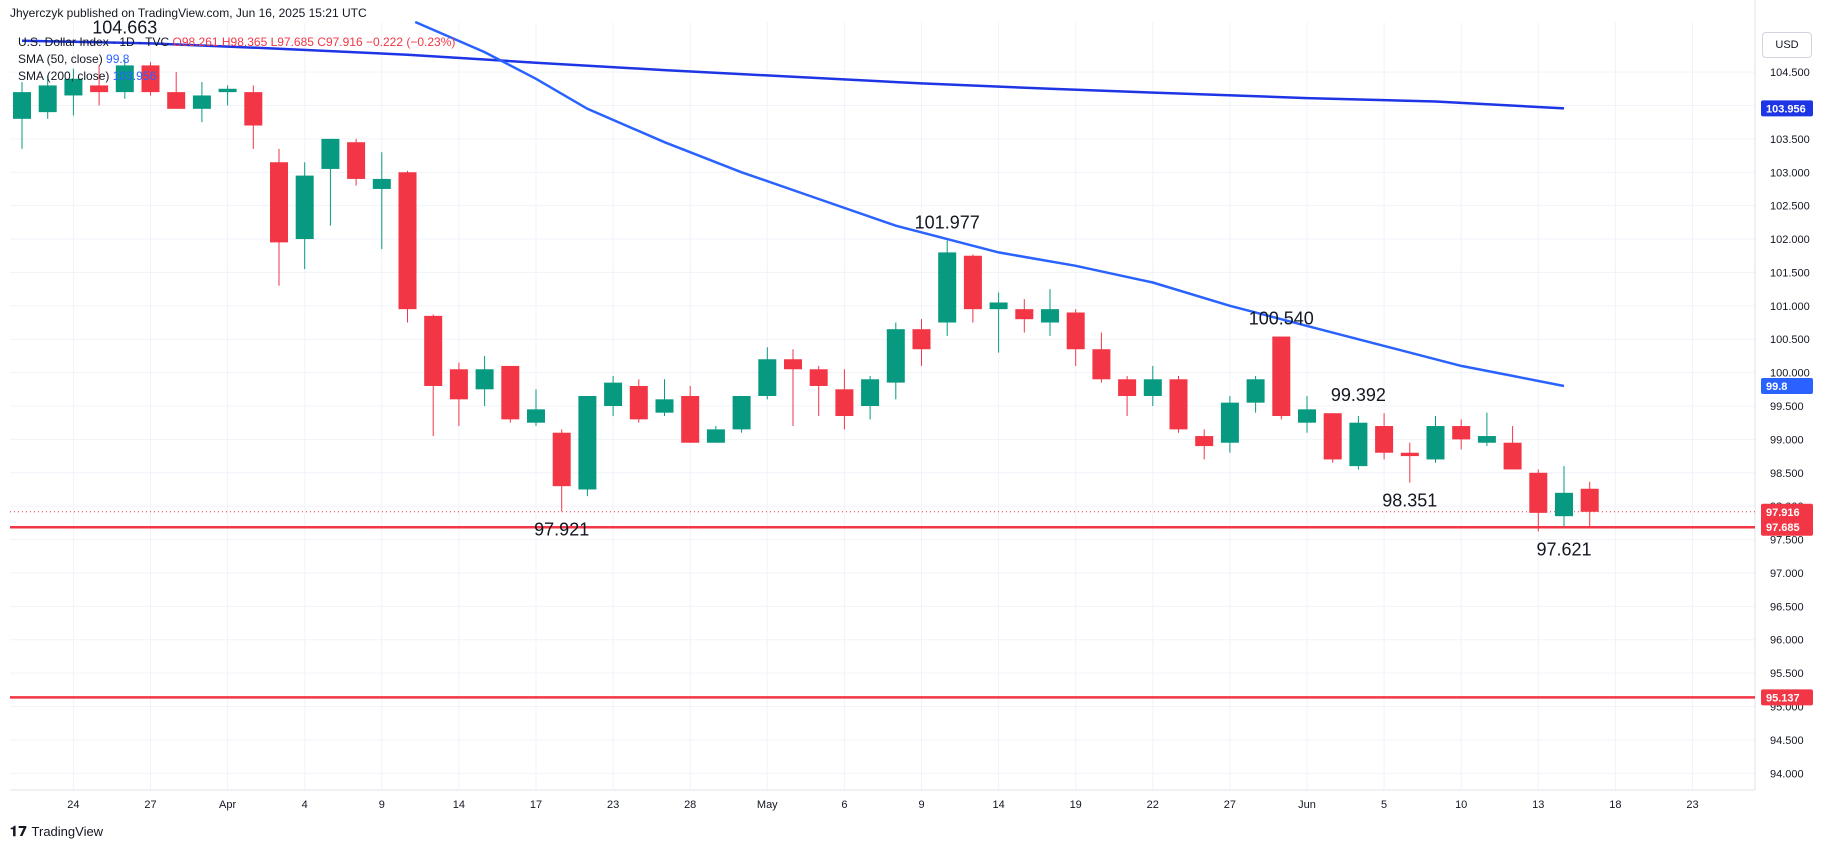 The image size is (1835, 850). What do you see at coordinates (1790, 374) in the screenshot?
I see `y-tick-label: 100.000` at bounding box center [1790, 374].